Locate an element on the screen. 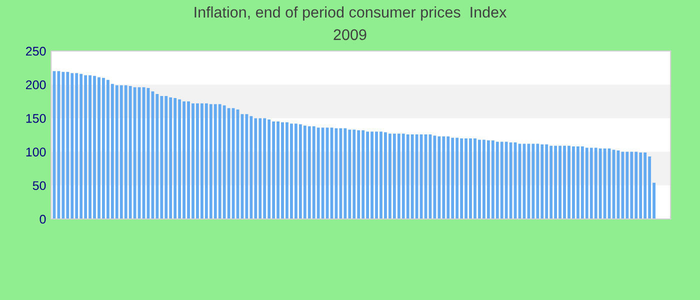 This screenshot has height=300, width=700. chart-subtitle: 2009 is located at coordinates (350, 34).